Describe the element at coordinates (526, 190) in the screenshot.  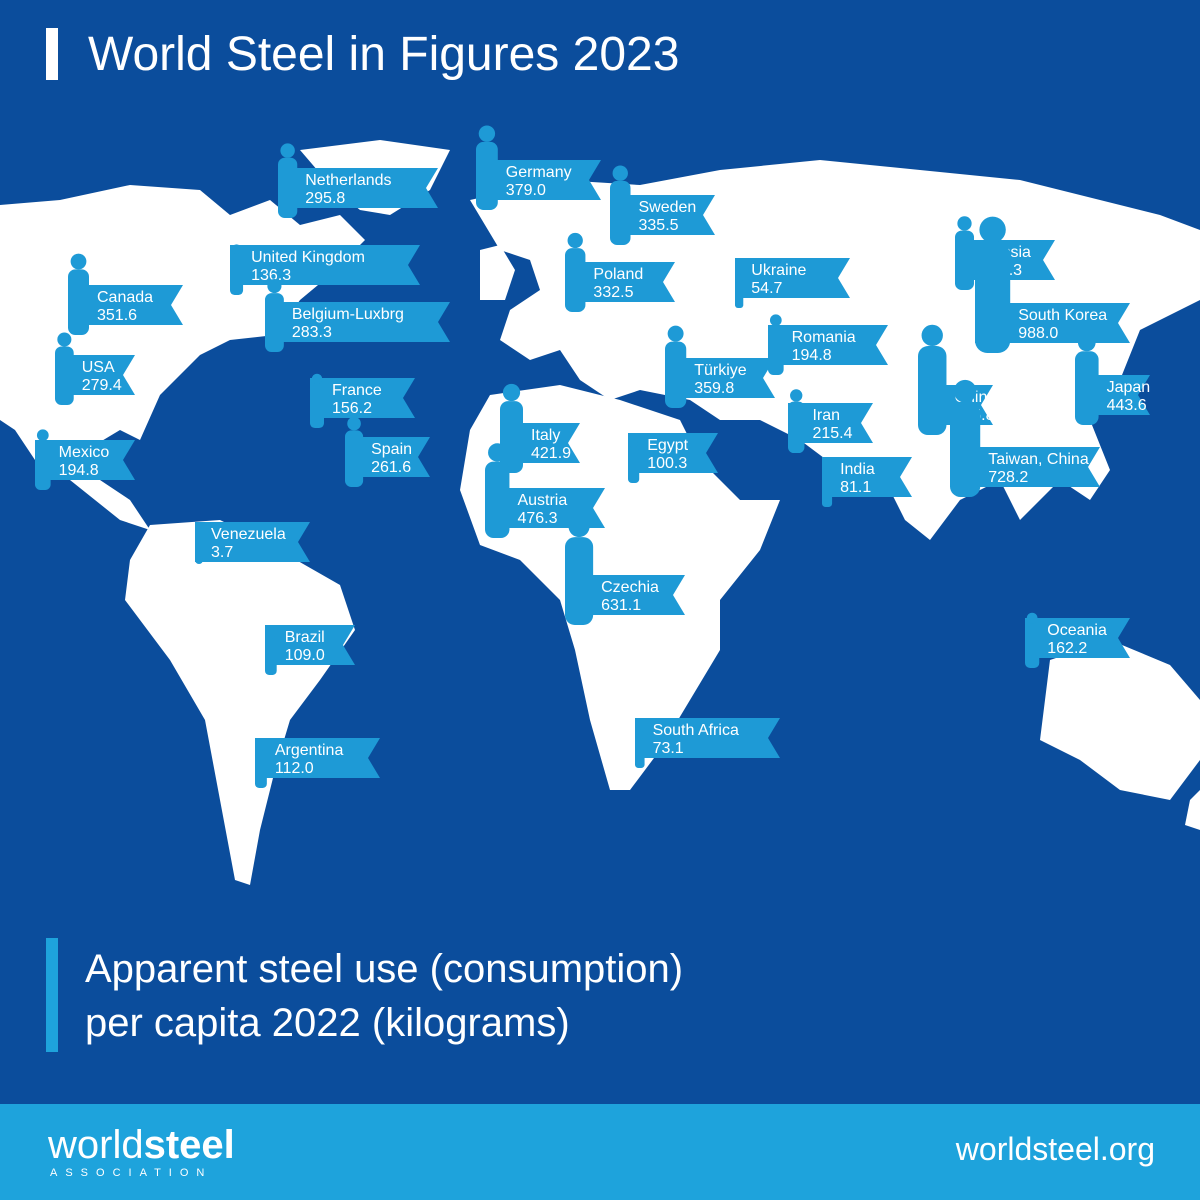
I see `region-value: 379.0` at that location.